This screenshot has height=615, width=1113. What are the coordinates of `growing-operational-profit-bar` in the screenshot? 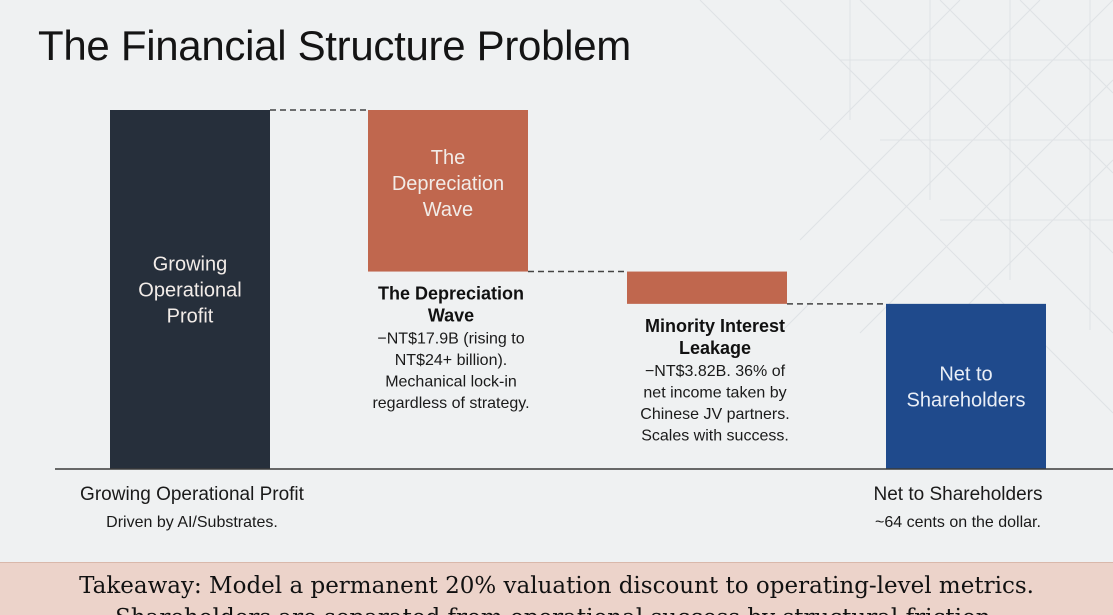 It's located at (190, 289).